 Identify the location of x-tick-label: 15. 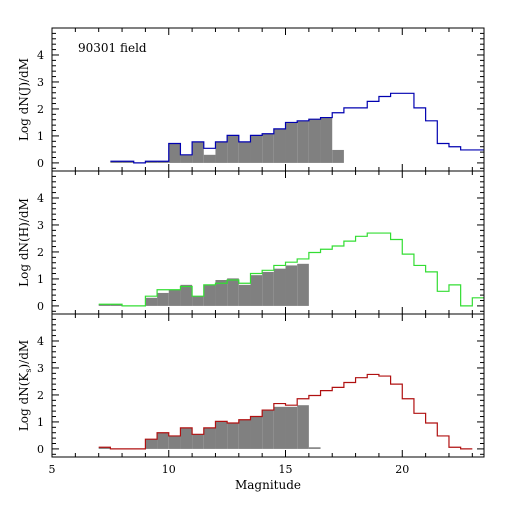
(286, 469).